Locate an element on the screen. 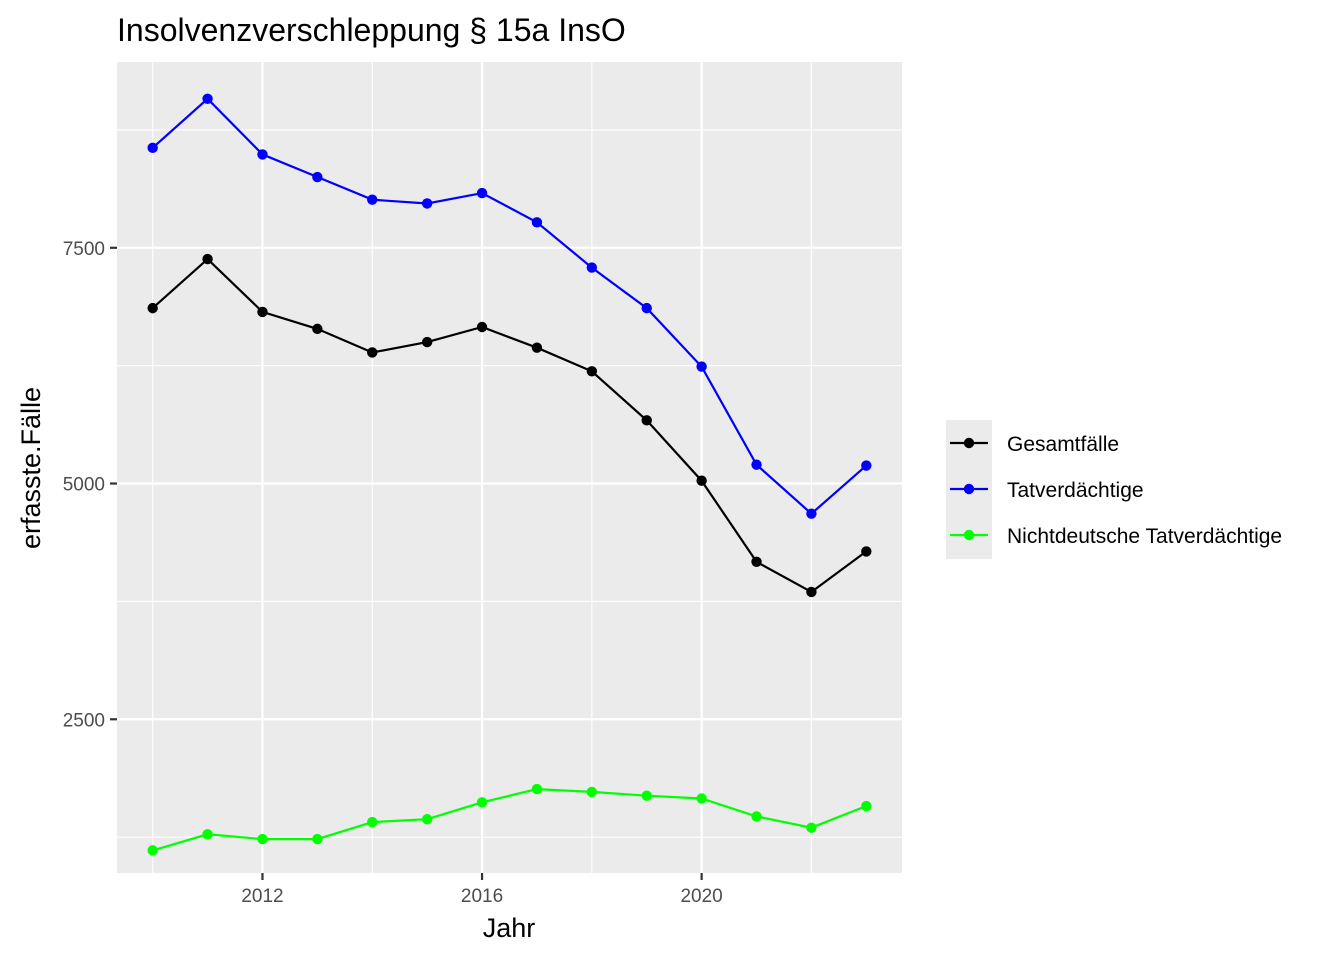 The image size is (1344, 960). y-tick-label: 7500 is located at coordinates (84, 249).